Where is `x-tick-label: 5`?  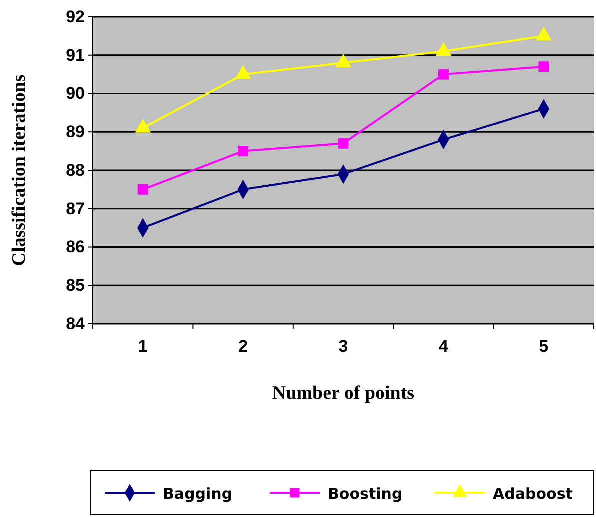 x-tick-label: 5 is located at coordinates (544, 346).